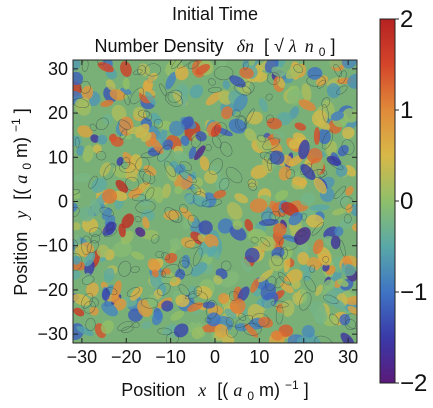 The height and width of the screenshot is (408, 433). Describe the element at coordinates (82, 357) in the screenshot. I see `x-tick-label: −30` at that location.